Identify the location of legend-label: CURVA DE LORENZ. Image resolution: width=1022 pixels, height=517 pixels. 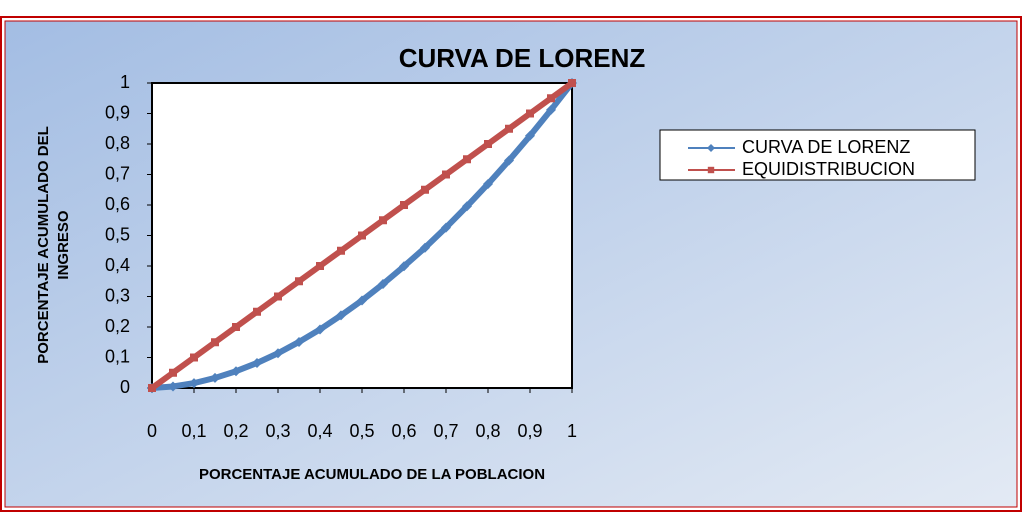
(826, 147).